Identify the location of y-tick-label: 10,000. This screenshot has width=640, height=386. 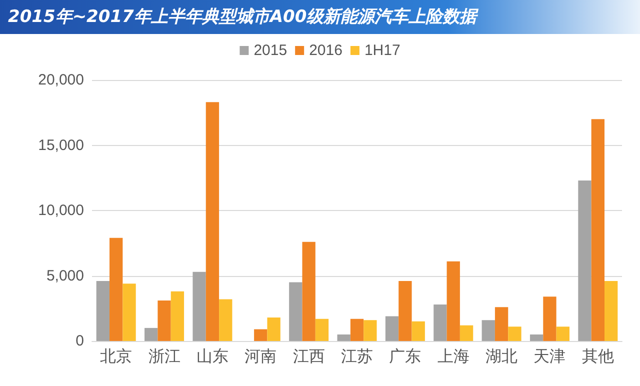
(61, 210).